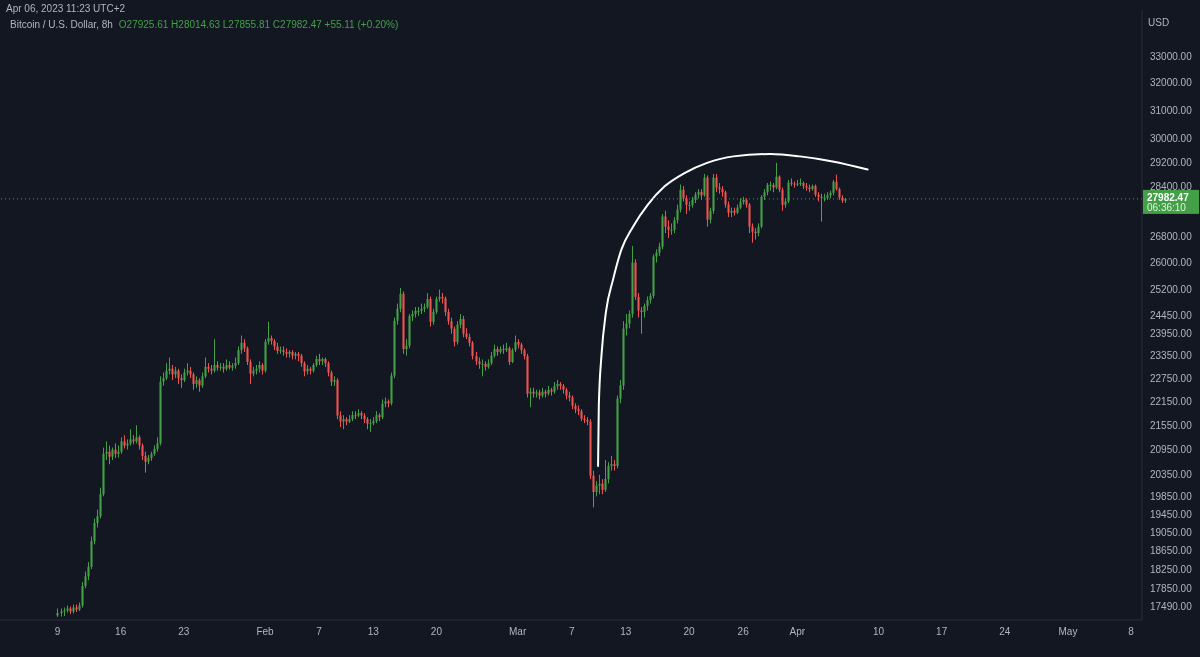 This screenshot has width=1200, height=657. Describe the element at coordinates (1159, 22) in the screenshot. I see `y-axis-title: USD` at that location.